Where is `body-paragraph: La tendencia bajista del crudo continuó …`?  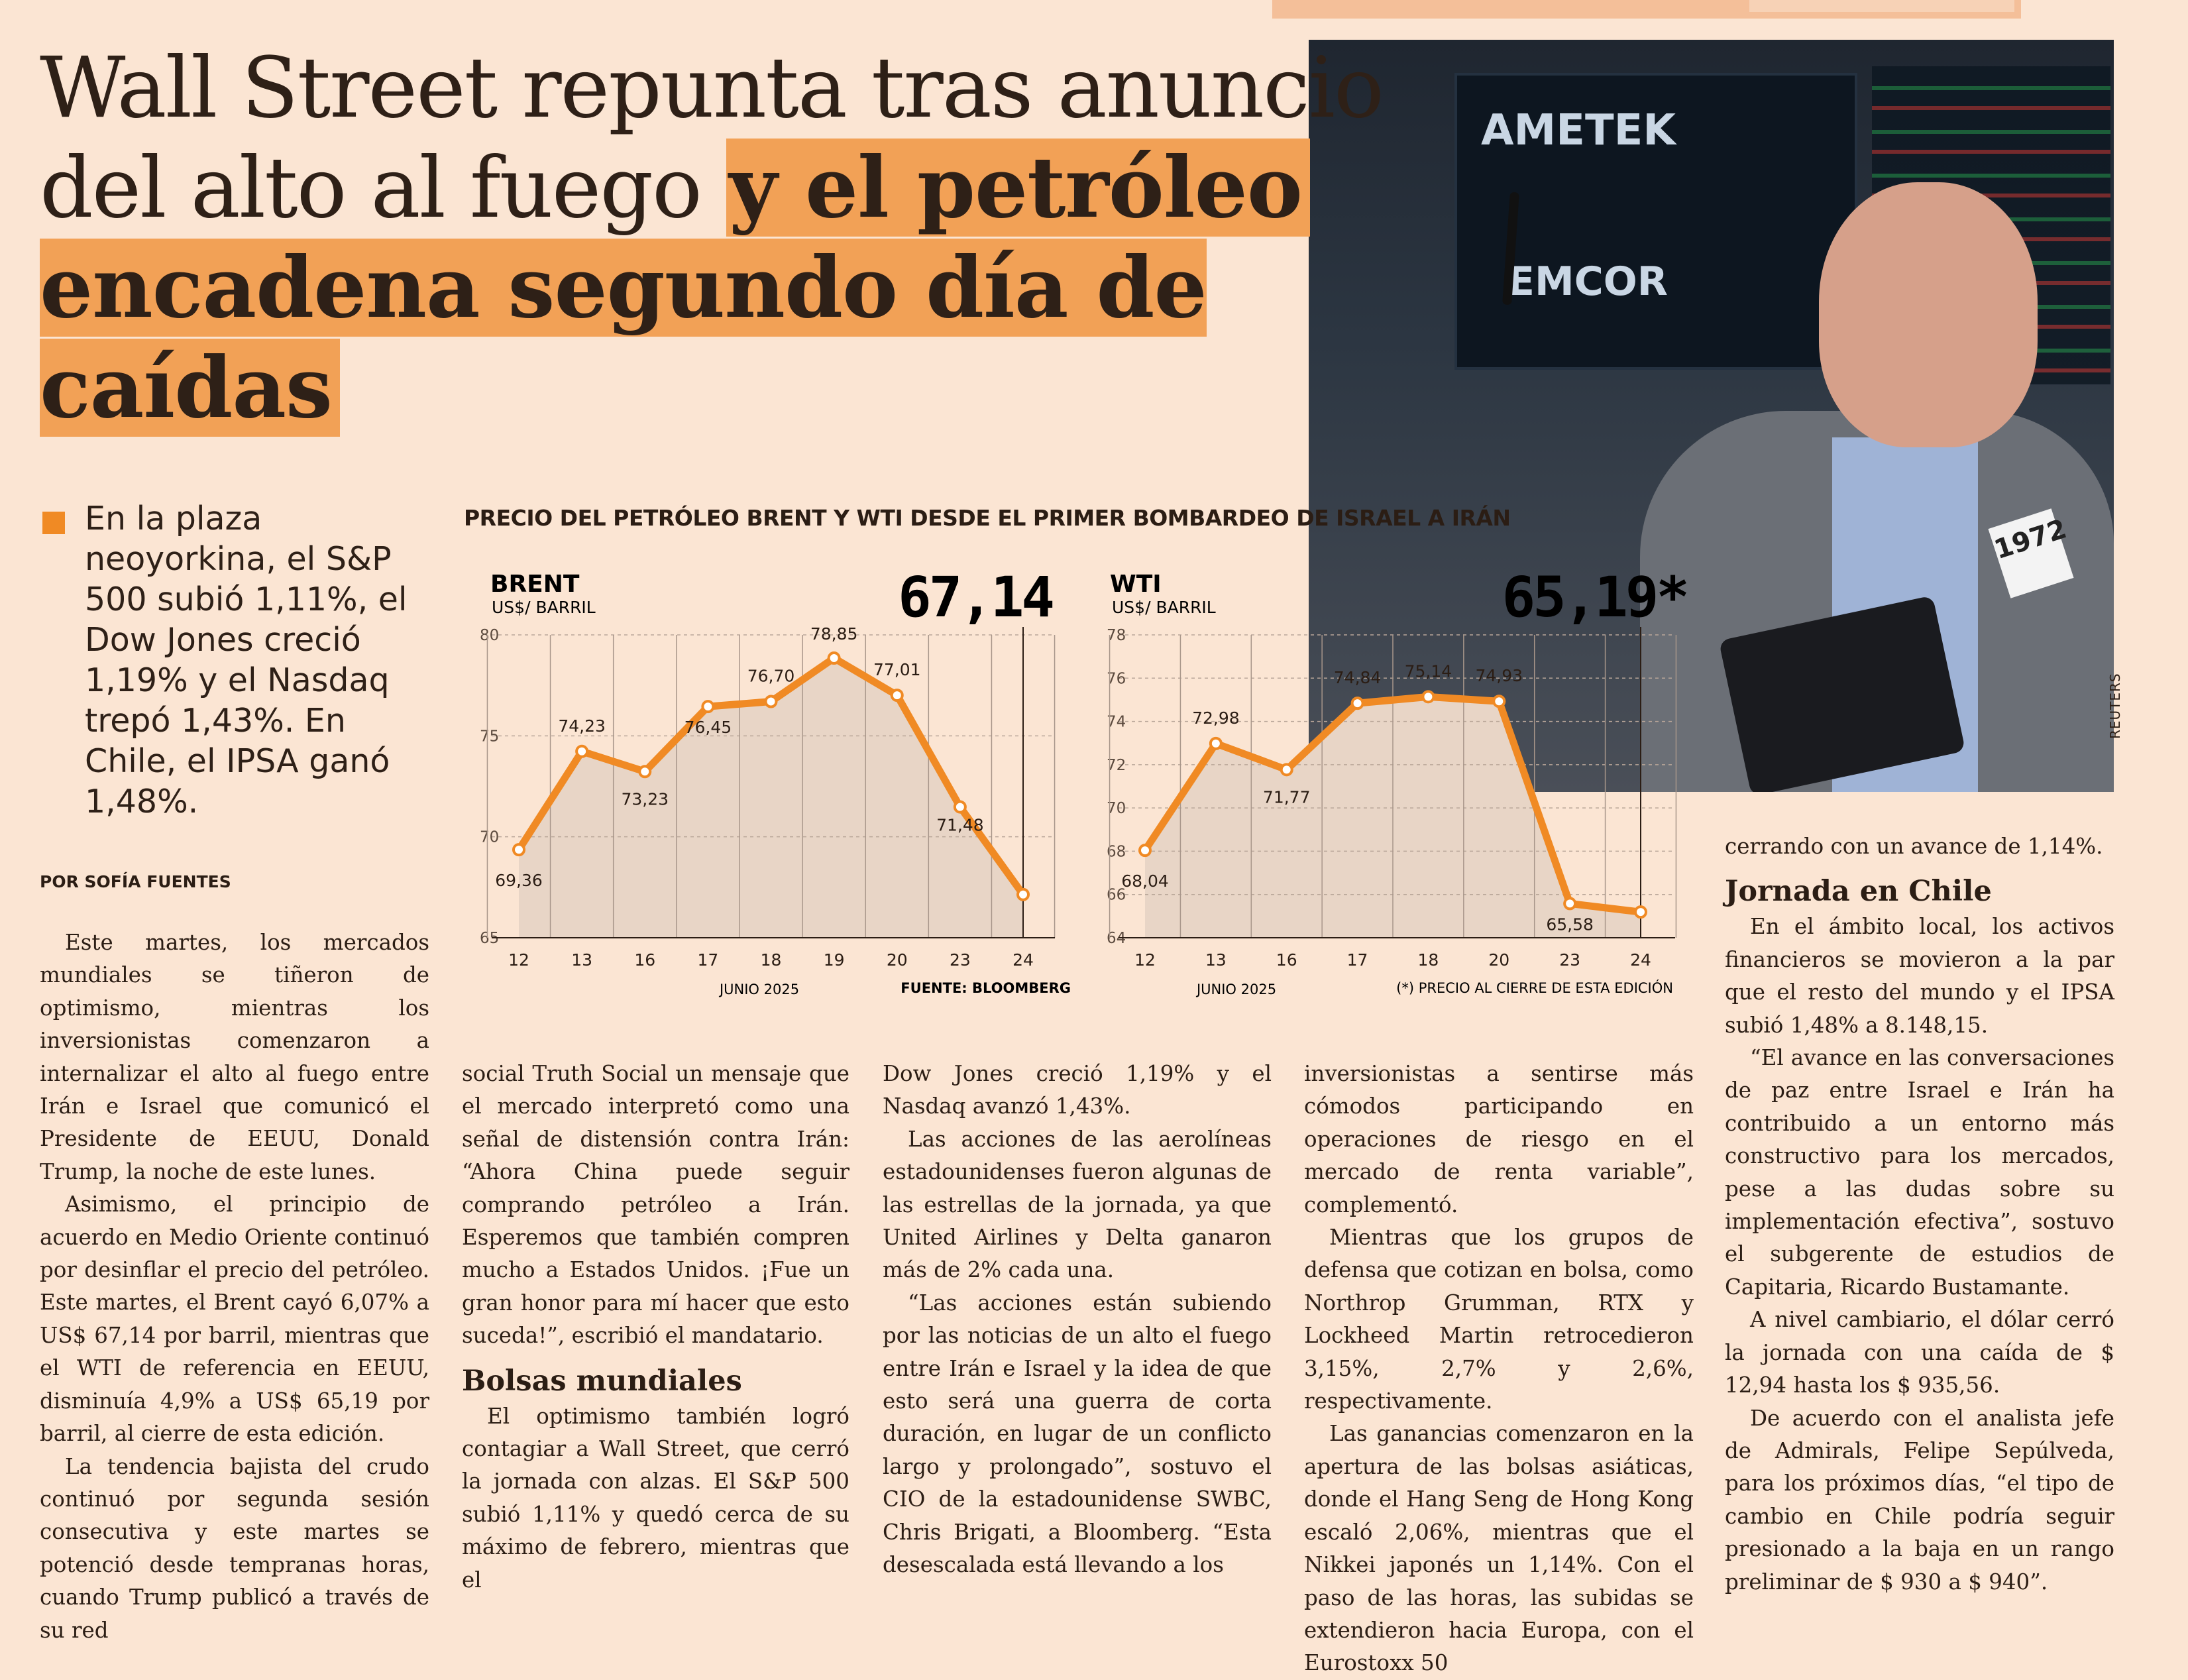
body-paragraph: La tendencia bajista del crudo continuó … is located at coordinates (234, 1548).